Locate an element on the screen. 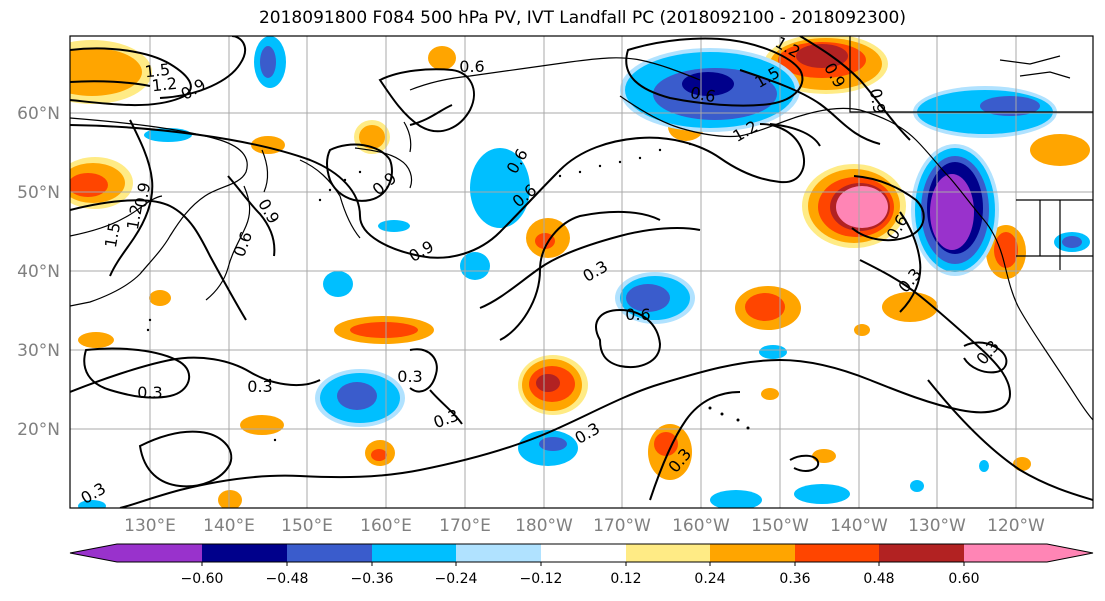 This screenshot has height=601, width=1105. longitude-label: 180°W is located at coordinates (544, 526).